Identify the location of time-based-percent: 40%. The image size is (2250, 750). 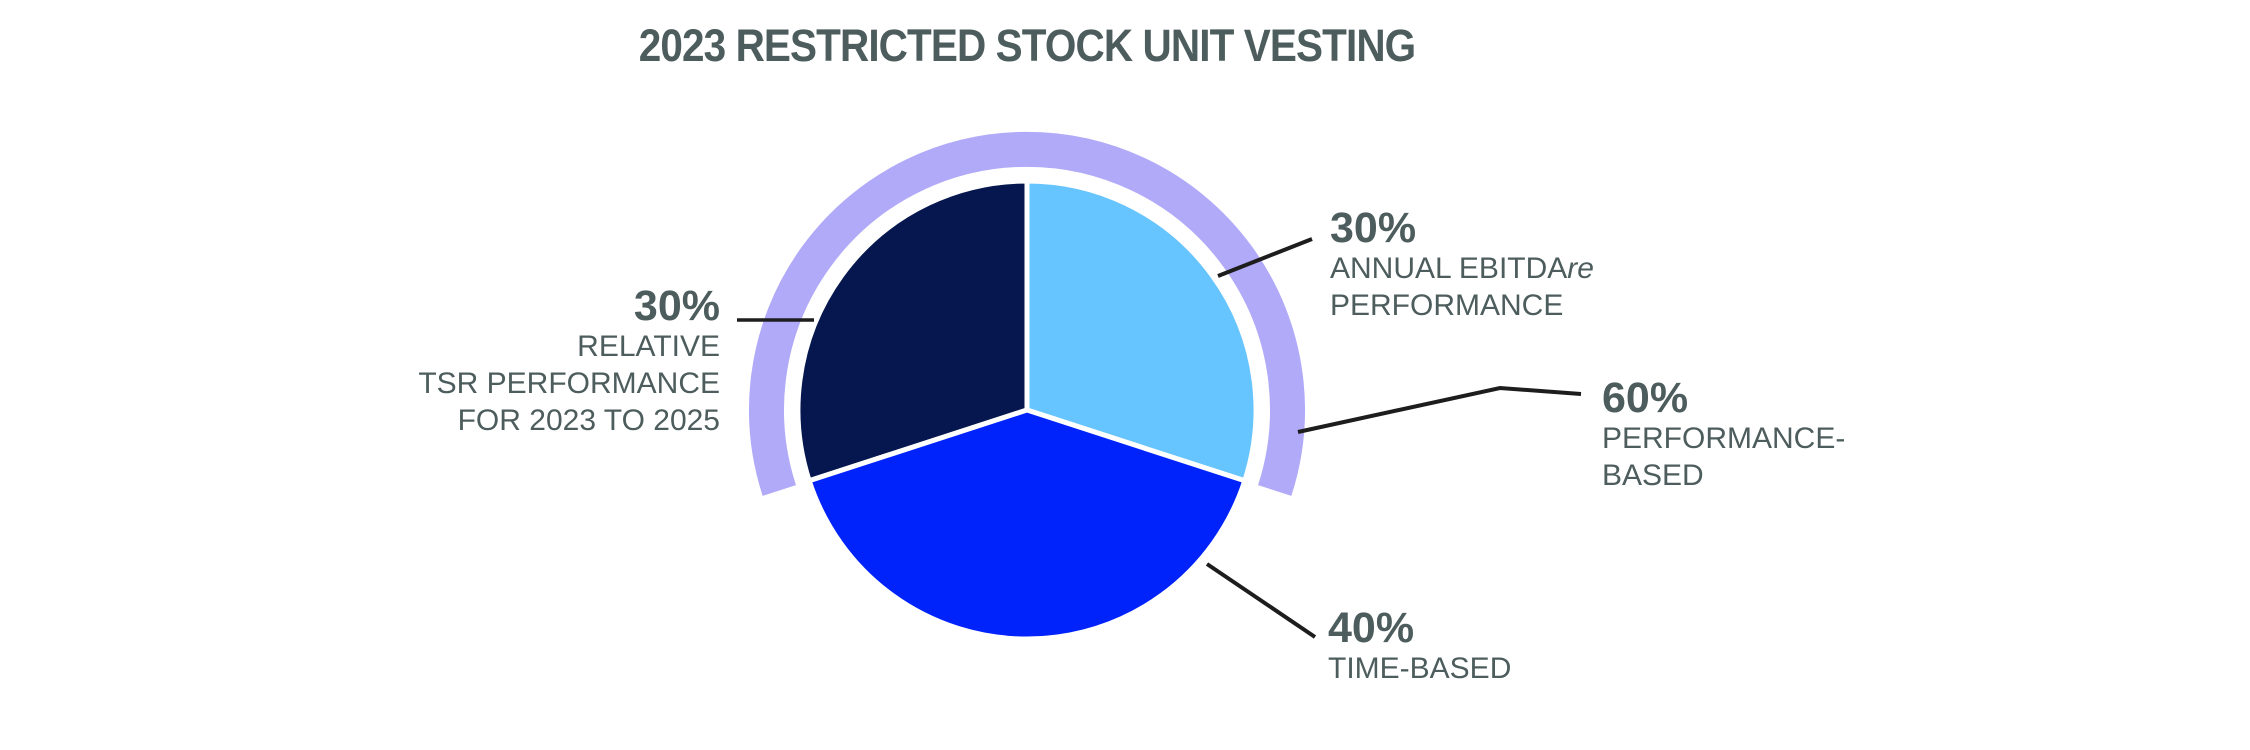
(1371, 628).